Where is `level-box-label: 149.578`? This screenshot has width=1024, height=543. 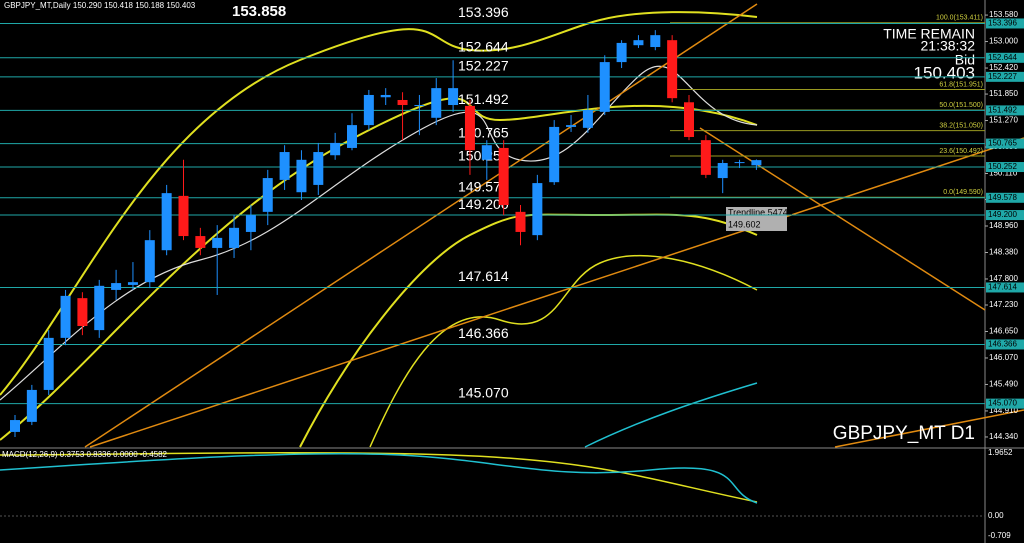
level-box-label: 149.578 is located at coordinates (1002, 197).